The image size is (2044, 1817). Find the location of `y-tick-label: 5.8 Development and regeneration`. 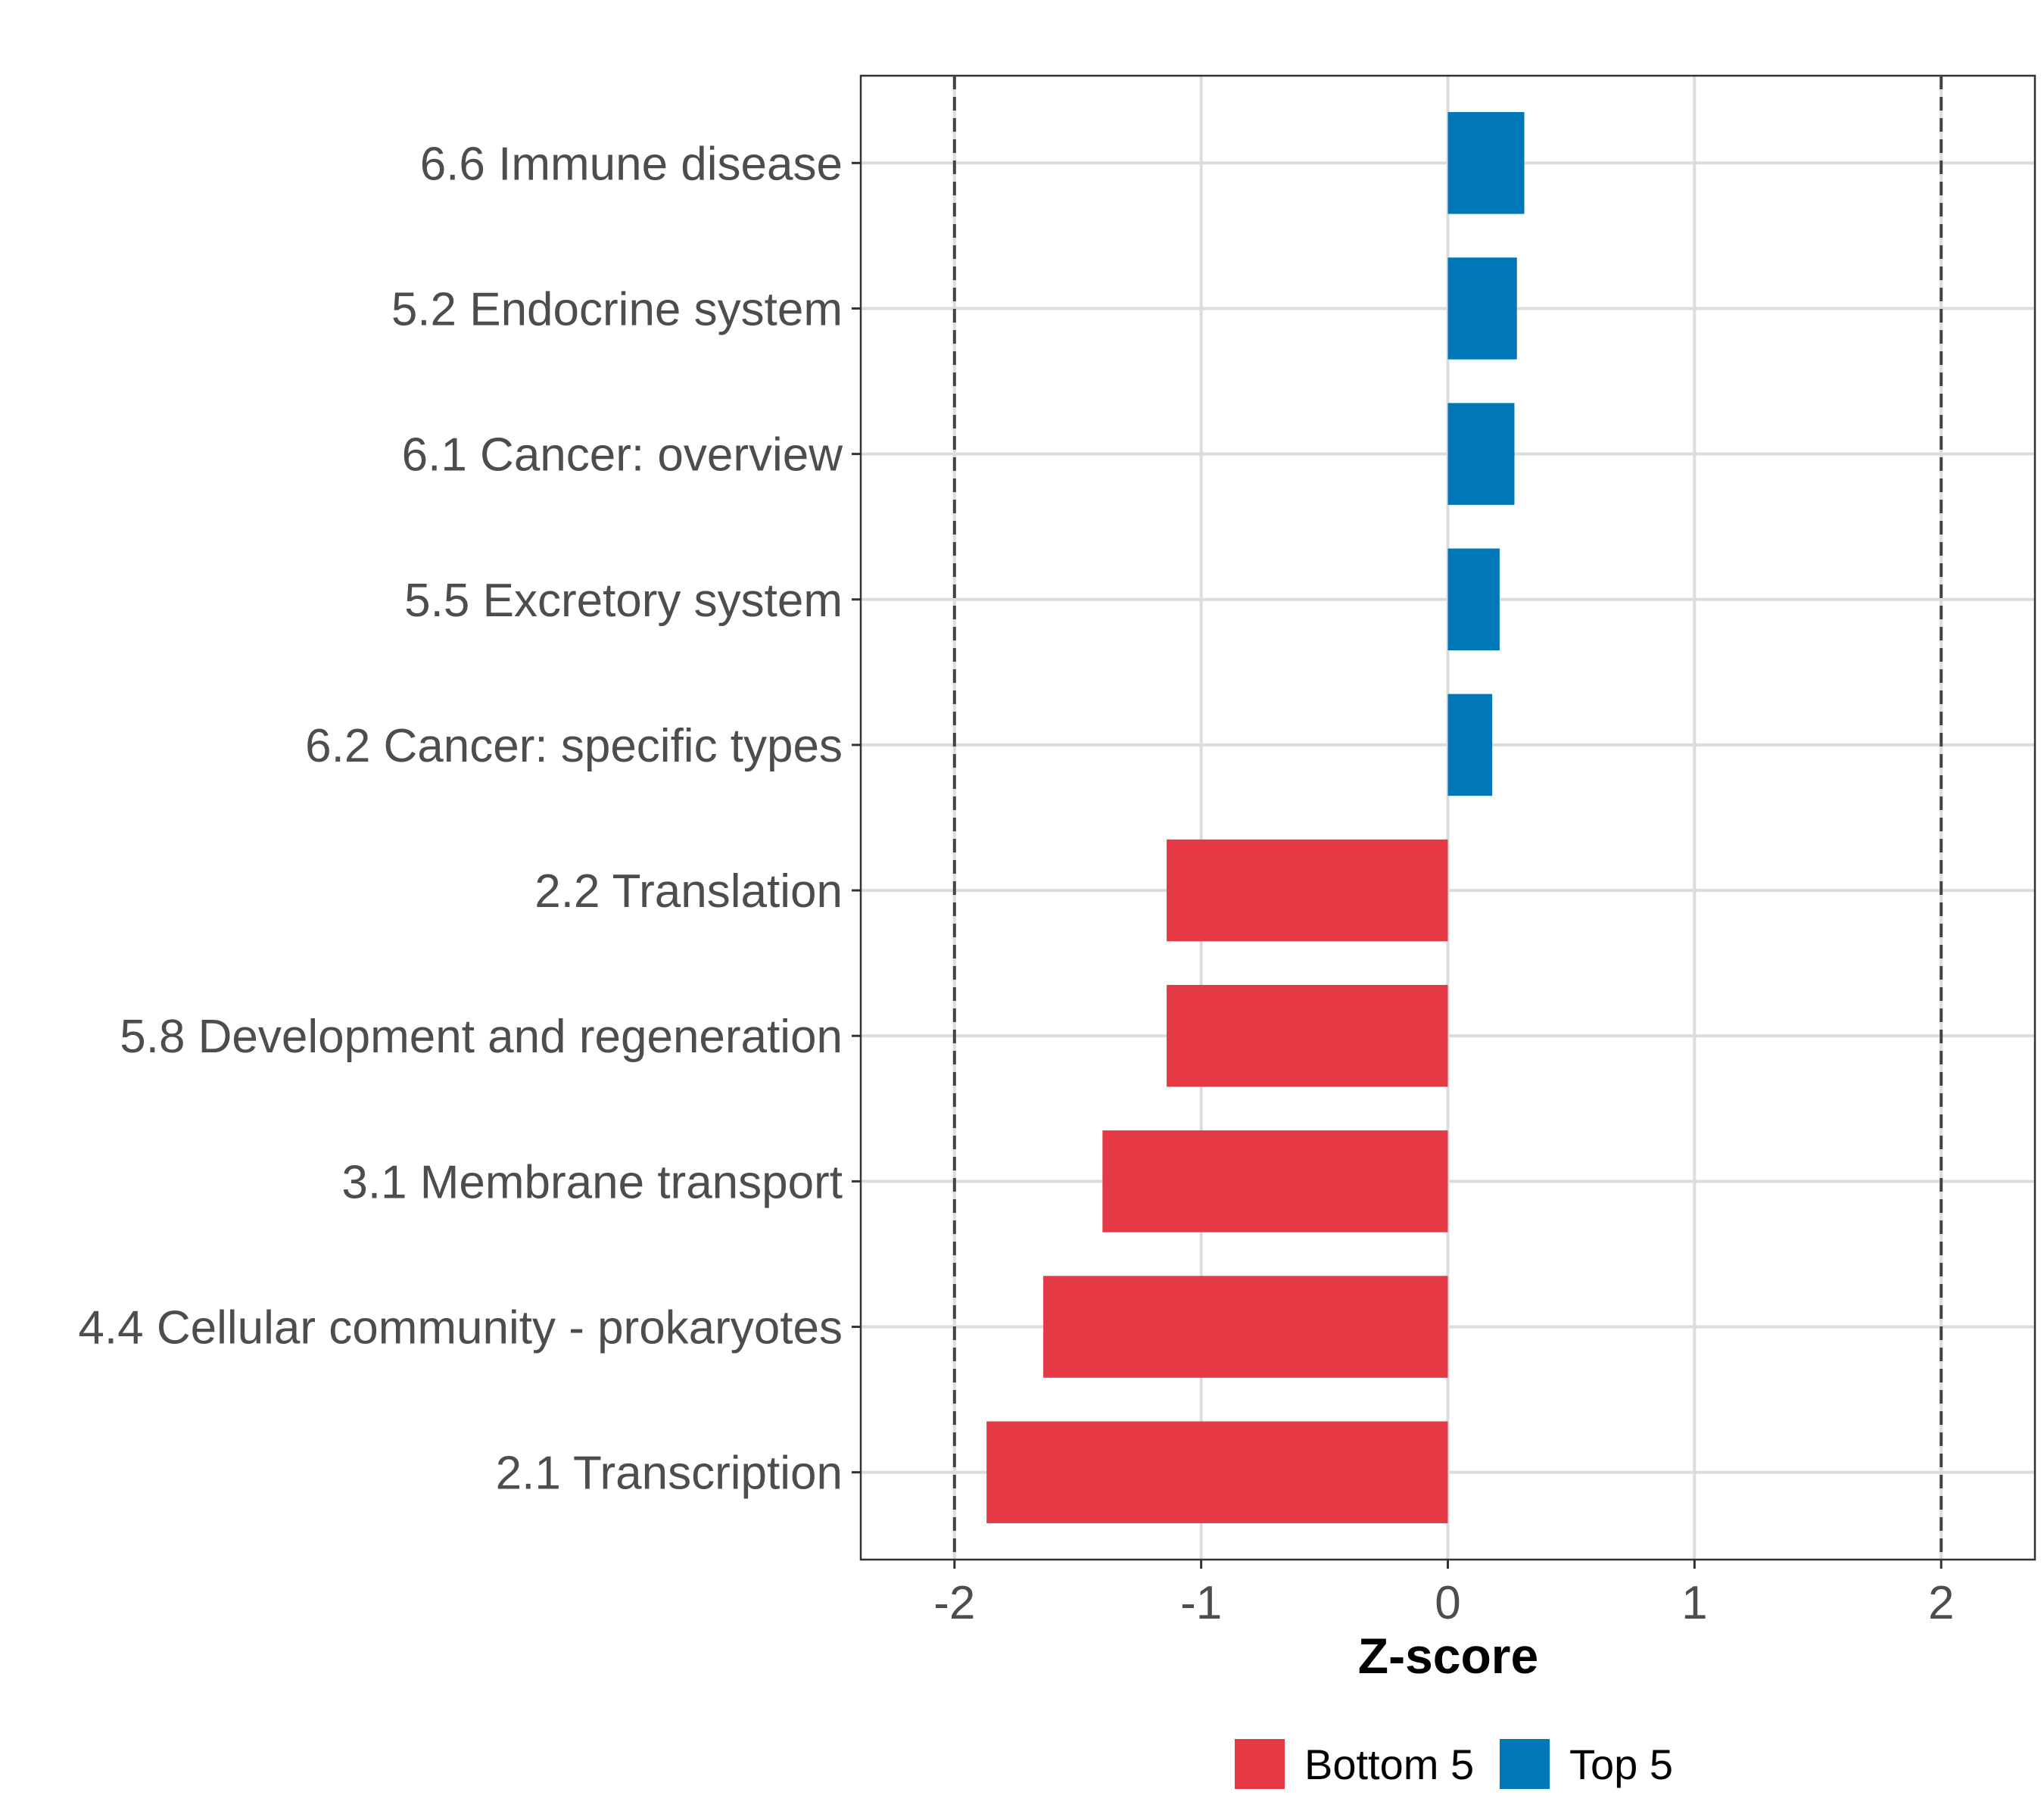

y-tick-label: 5.8 Development and regeneration is located at coordinates (481, 1037).